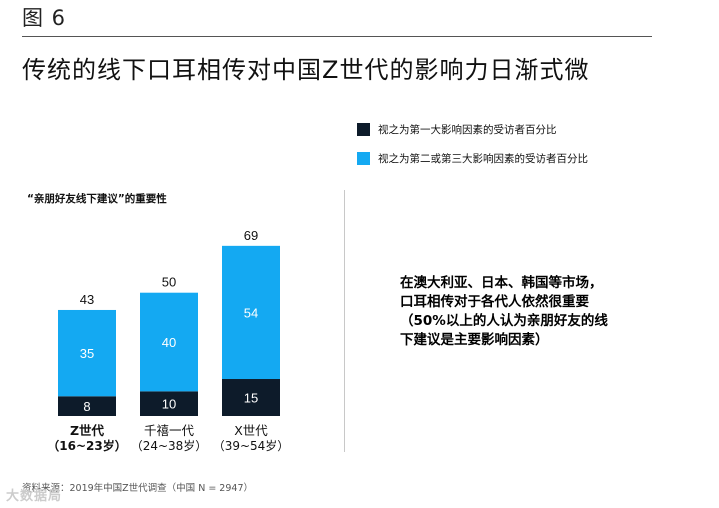 This screenshot has height=508, width=719. What do you see at coordinates (97, 199) in the screenshot?
I see `chart-title: “亲朋好友线下建议”的重要性` at bounding box center [97, 199].